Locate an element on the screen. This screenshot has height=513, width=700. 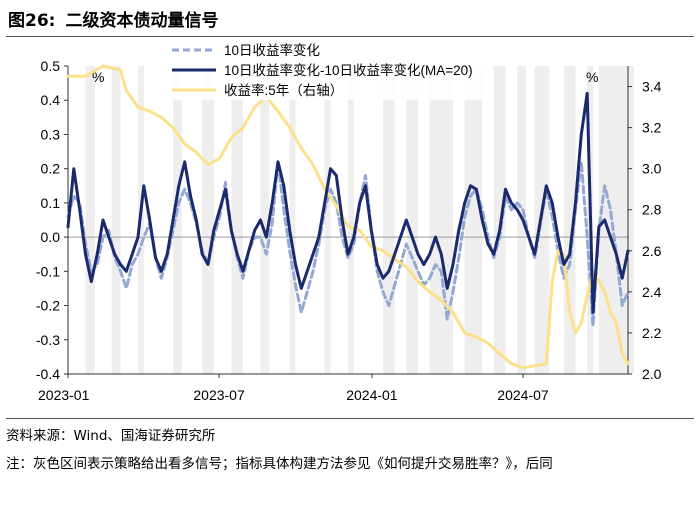
legend-box is located at coordinates (327, 69).